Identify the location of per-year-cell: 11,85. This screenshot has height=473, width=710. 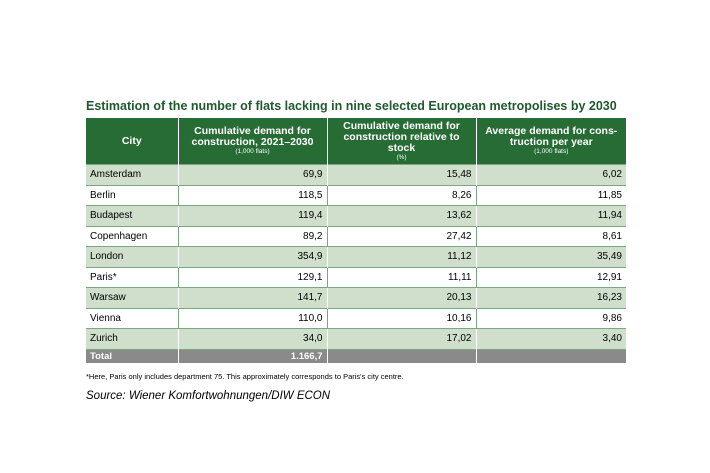
(550, 195).